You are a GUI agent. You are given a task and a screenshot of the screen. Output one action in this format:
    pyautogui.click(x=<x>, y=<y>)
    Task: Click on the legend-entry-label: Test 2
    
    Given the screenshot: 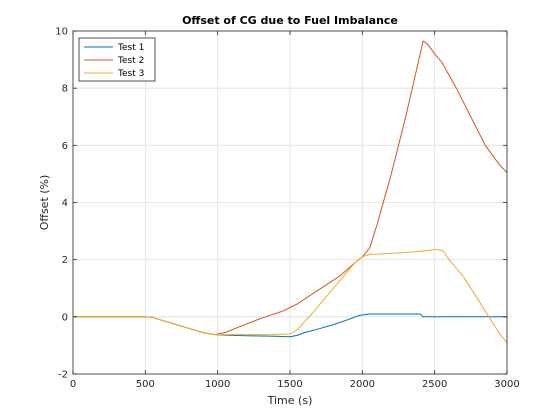 What is the action you would take?
    pyautogui.click(x=130, y=61)
    